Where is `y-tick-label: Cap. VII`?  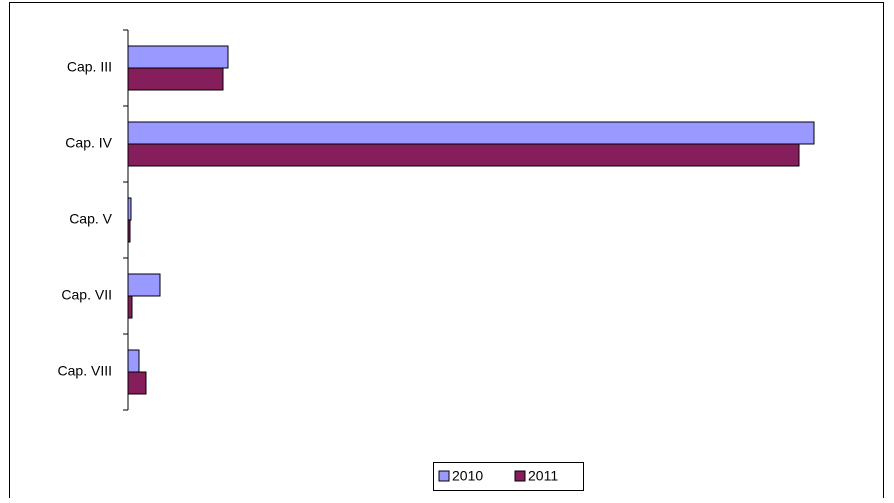
y-tick-label: Cap. VII is located at coordinates (86, 295).